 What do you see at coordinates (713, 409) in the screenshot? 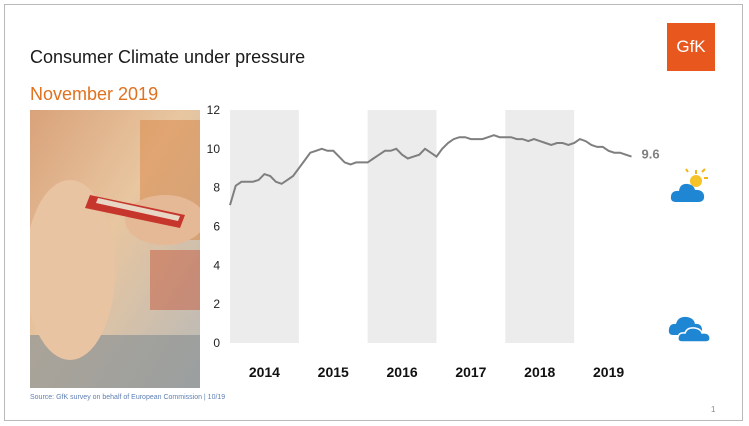
I see `page-number: 1` at bounding box center [713, 409].